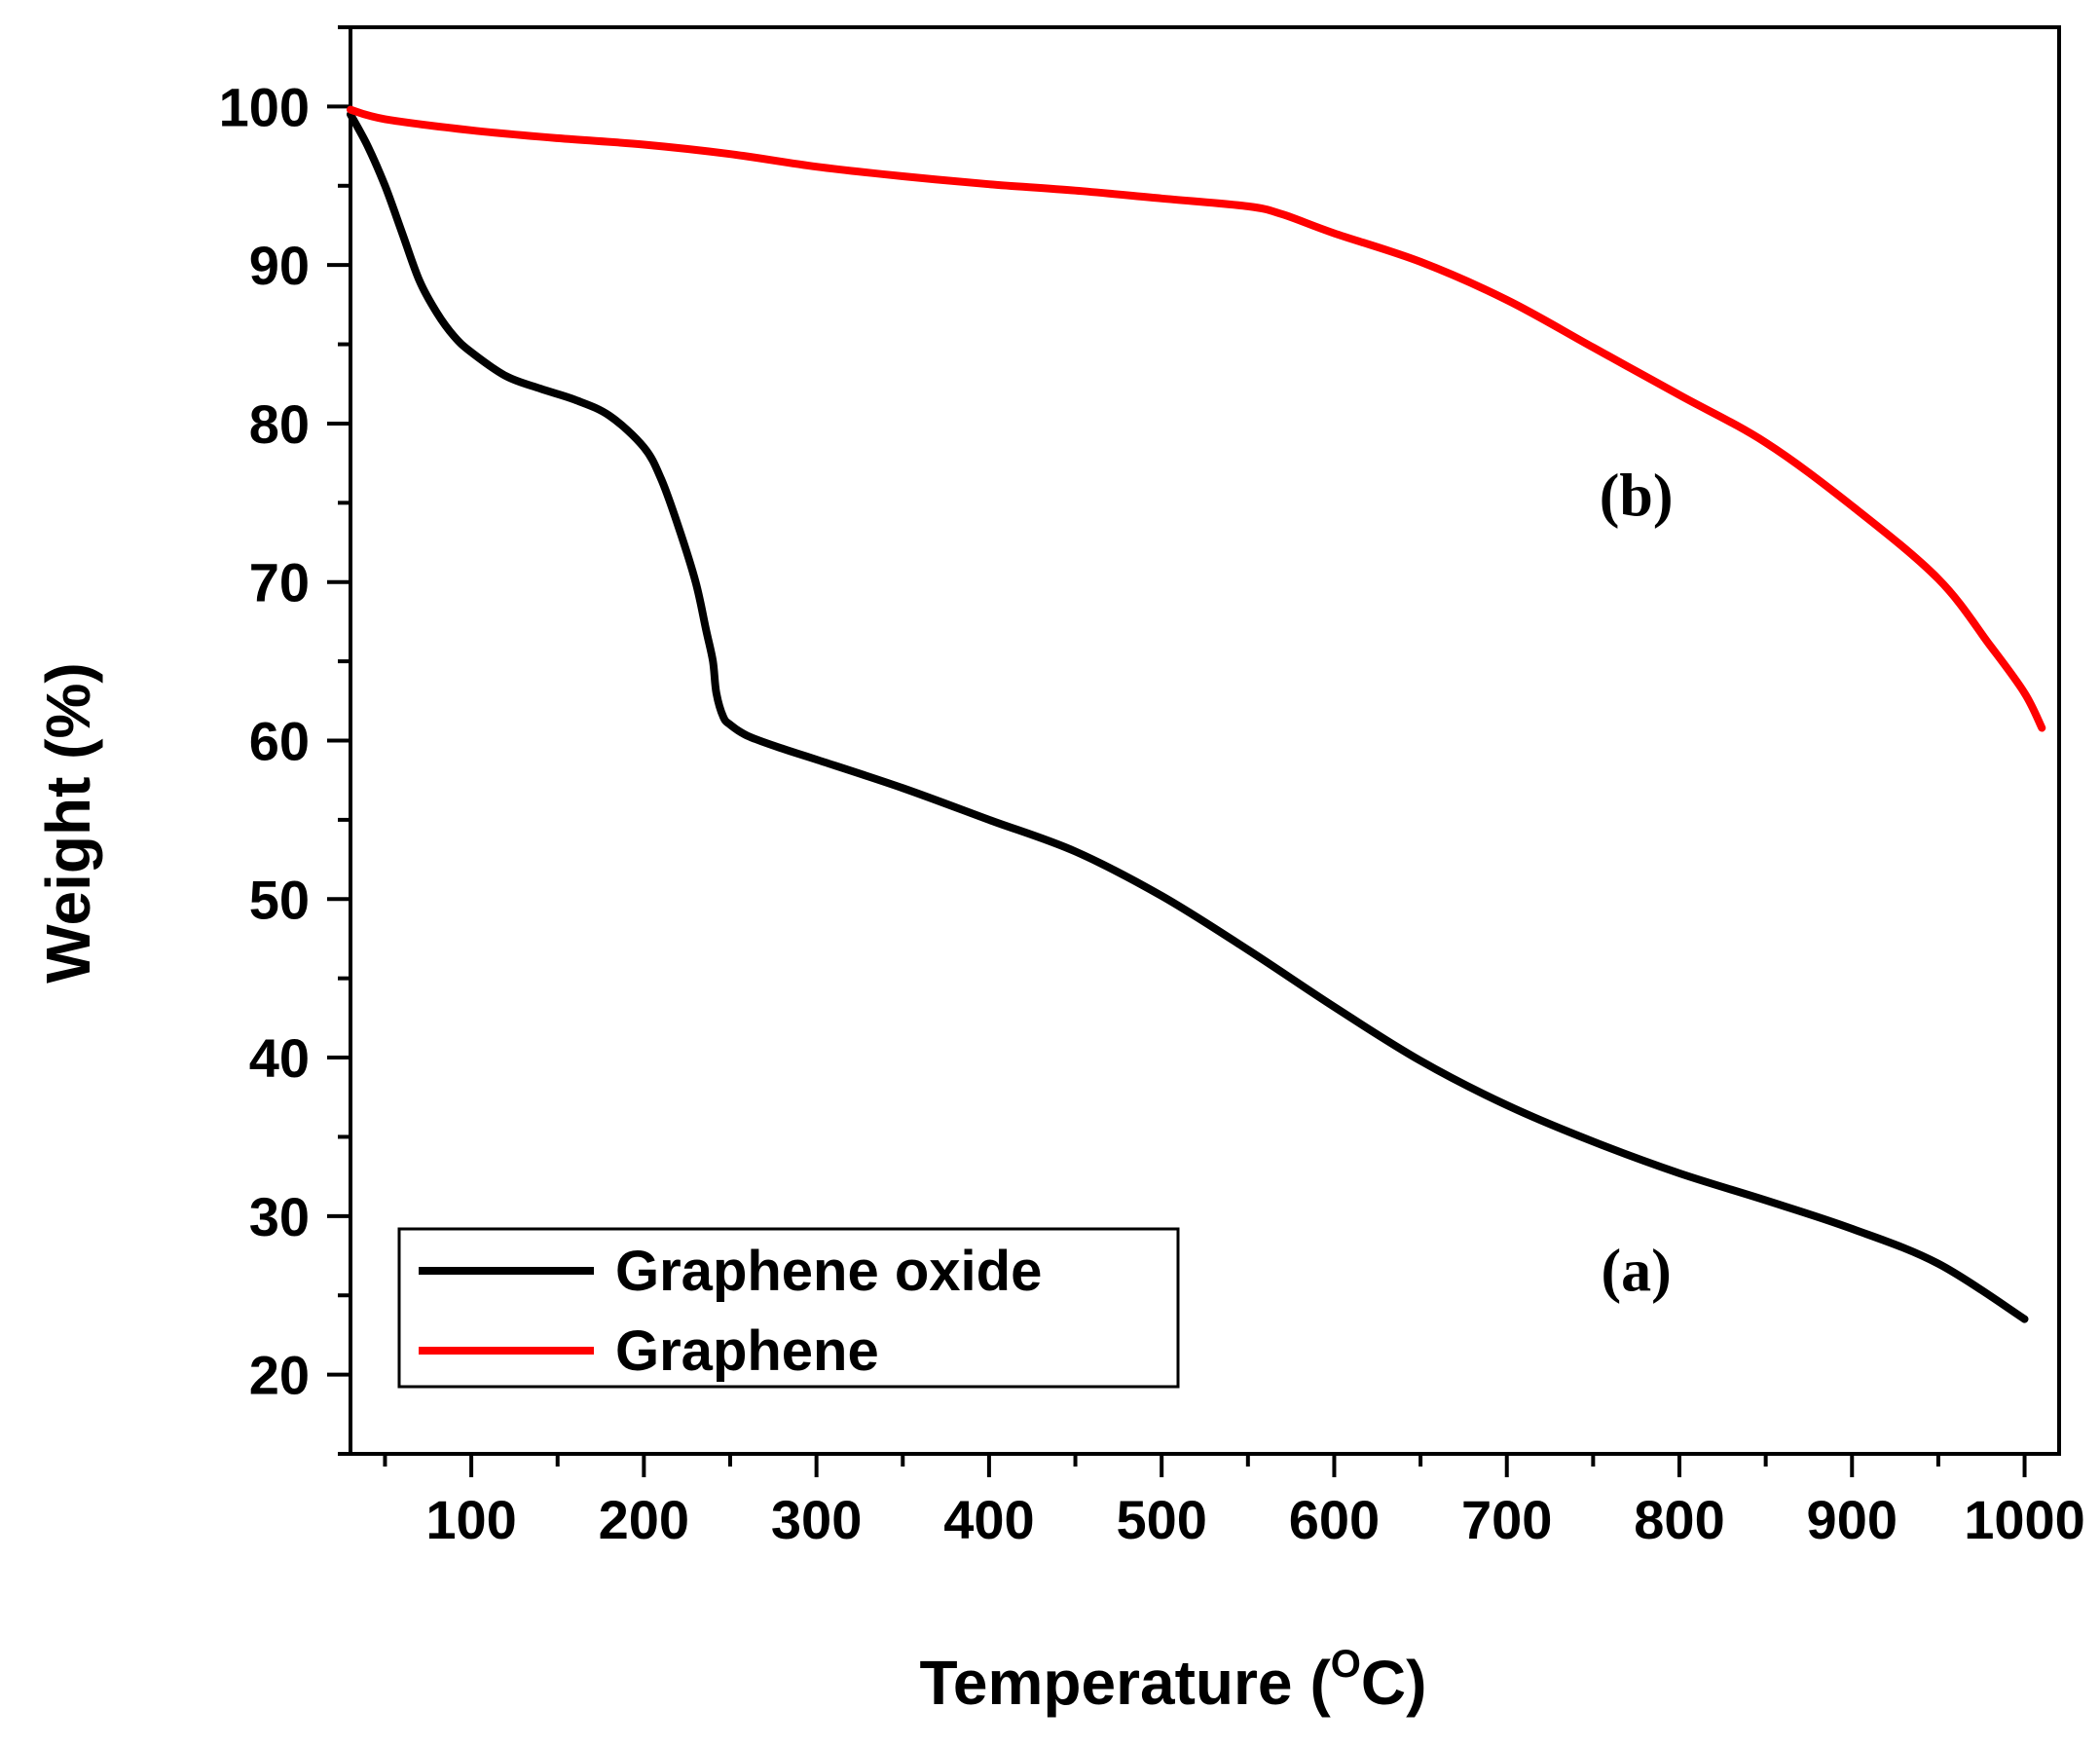 This screenshot has height=1746, width=2100. Describe the element at coordinates (1161, 1519) in the screenshot. I see `x-tick-label: 500` at that location.